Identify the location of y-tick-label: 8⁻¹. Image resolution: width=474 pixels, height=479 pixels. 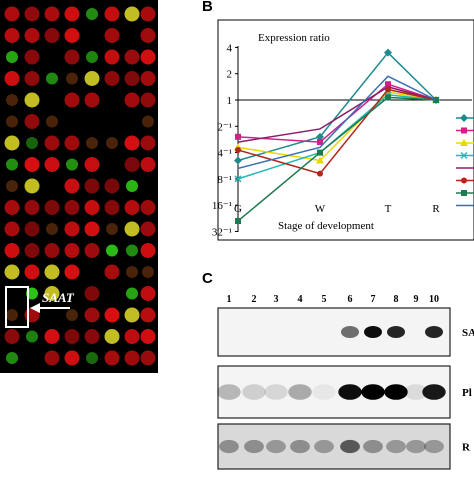
(224, 180).